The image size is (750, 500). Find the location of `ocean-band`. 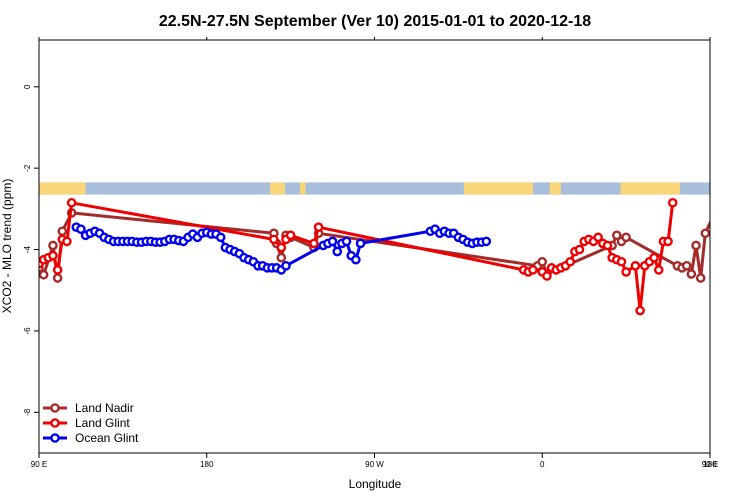

ocean-band is located at coordinates (374, 188).